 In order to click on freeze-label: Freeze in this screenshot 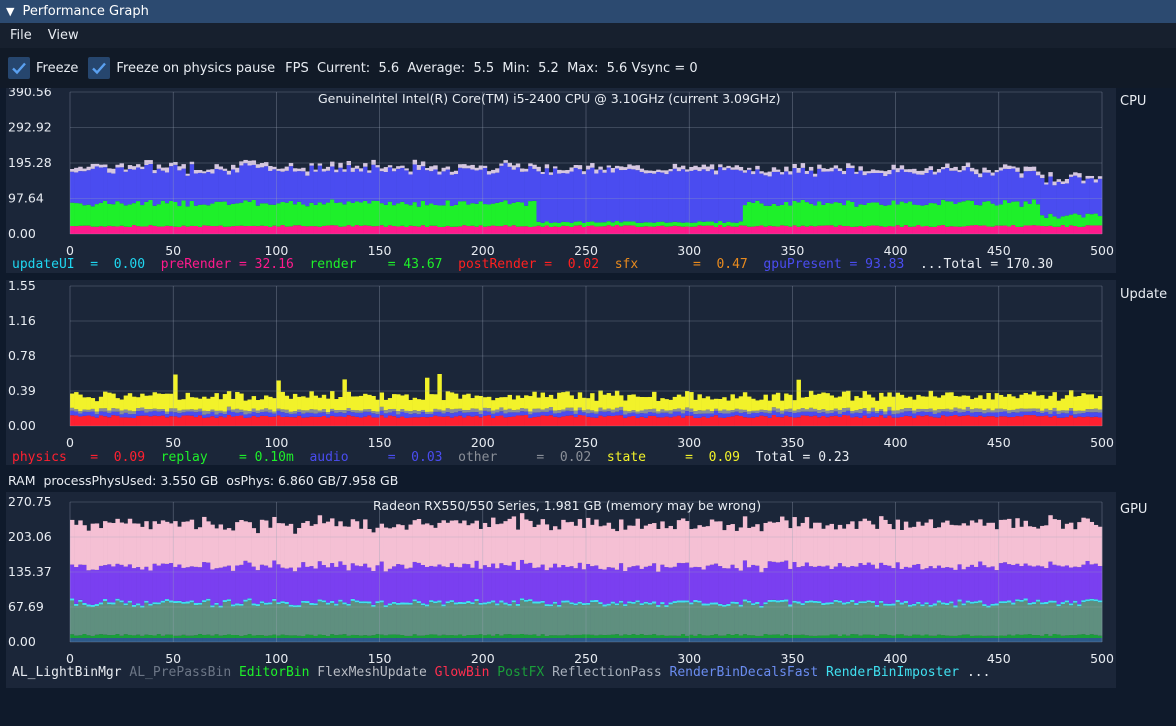, I will do `click(57, 68)`.